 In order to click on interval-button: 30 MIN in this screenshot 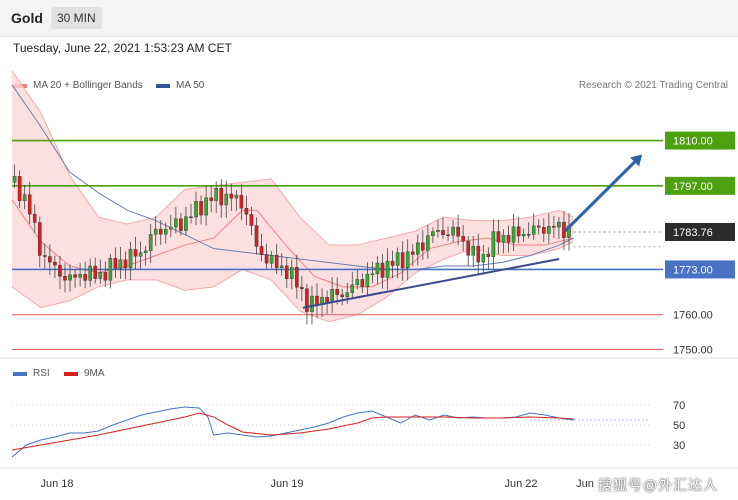, I will do `click(76, 18)`.